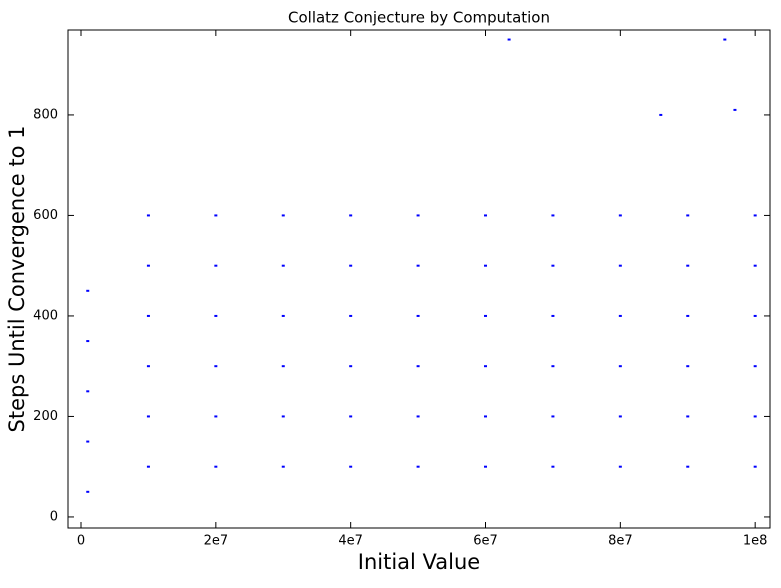 This screenshot has width=781, height=588. What do you see at coordinates (620, 541) in the screenshot?
I see `x-tick-label: 8e7` at bounding box center [620, 541].